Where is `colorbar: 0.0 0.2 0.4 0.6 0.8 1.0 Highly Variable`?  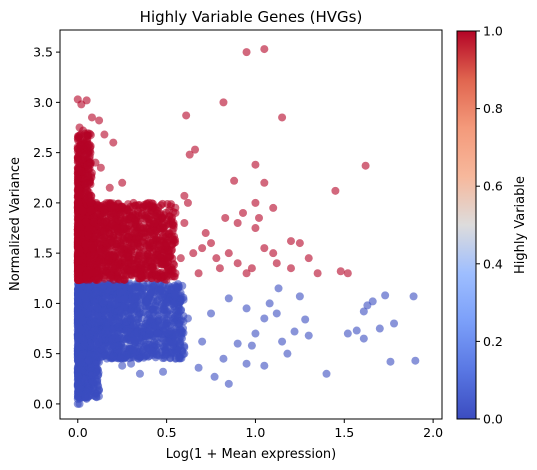 colorbar: 0.0 0.2 0.4 0.6 0.8 1.0 Highly Variable is located at coordinates (492, 225).